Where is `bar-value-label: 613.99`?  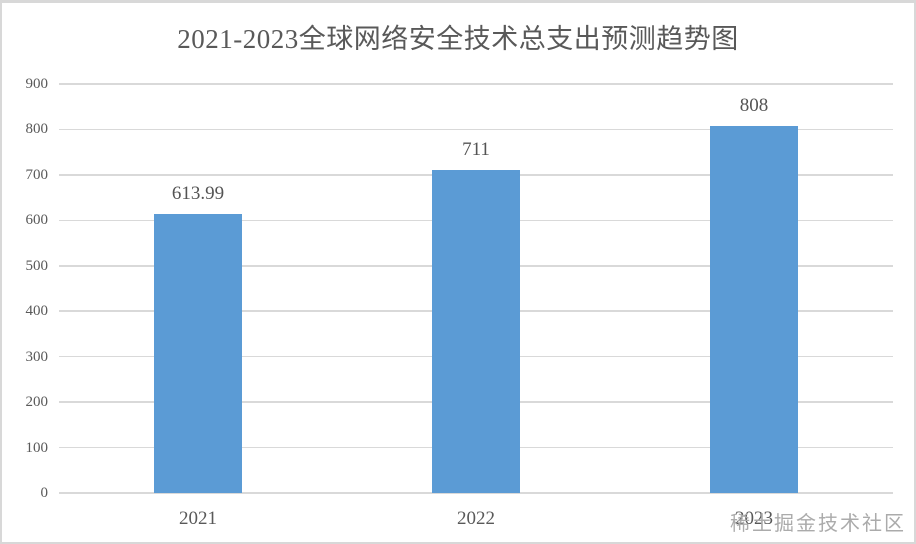
bar-value-label: 613.99 is located at coordinates (198, 193).